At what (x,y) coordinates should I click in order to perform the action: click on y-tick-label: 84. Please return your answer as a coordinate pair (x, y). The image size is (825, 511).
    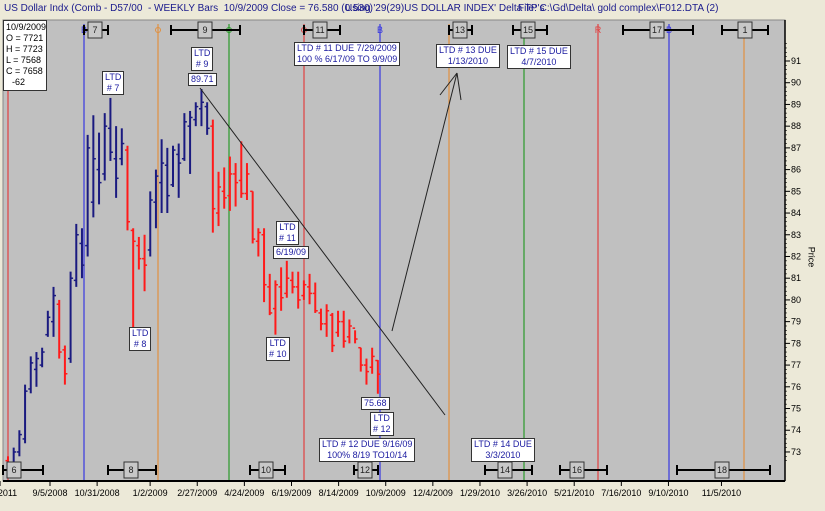
    Looking at the image, I should click on (796, 213).